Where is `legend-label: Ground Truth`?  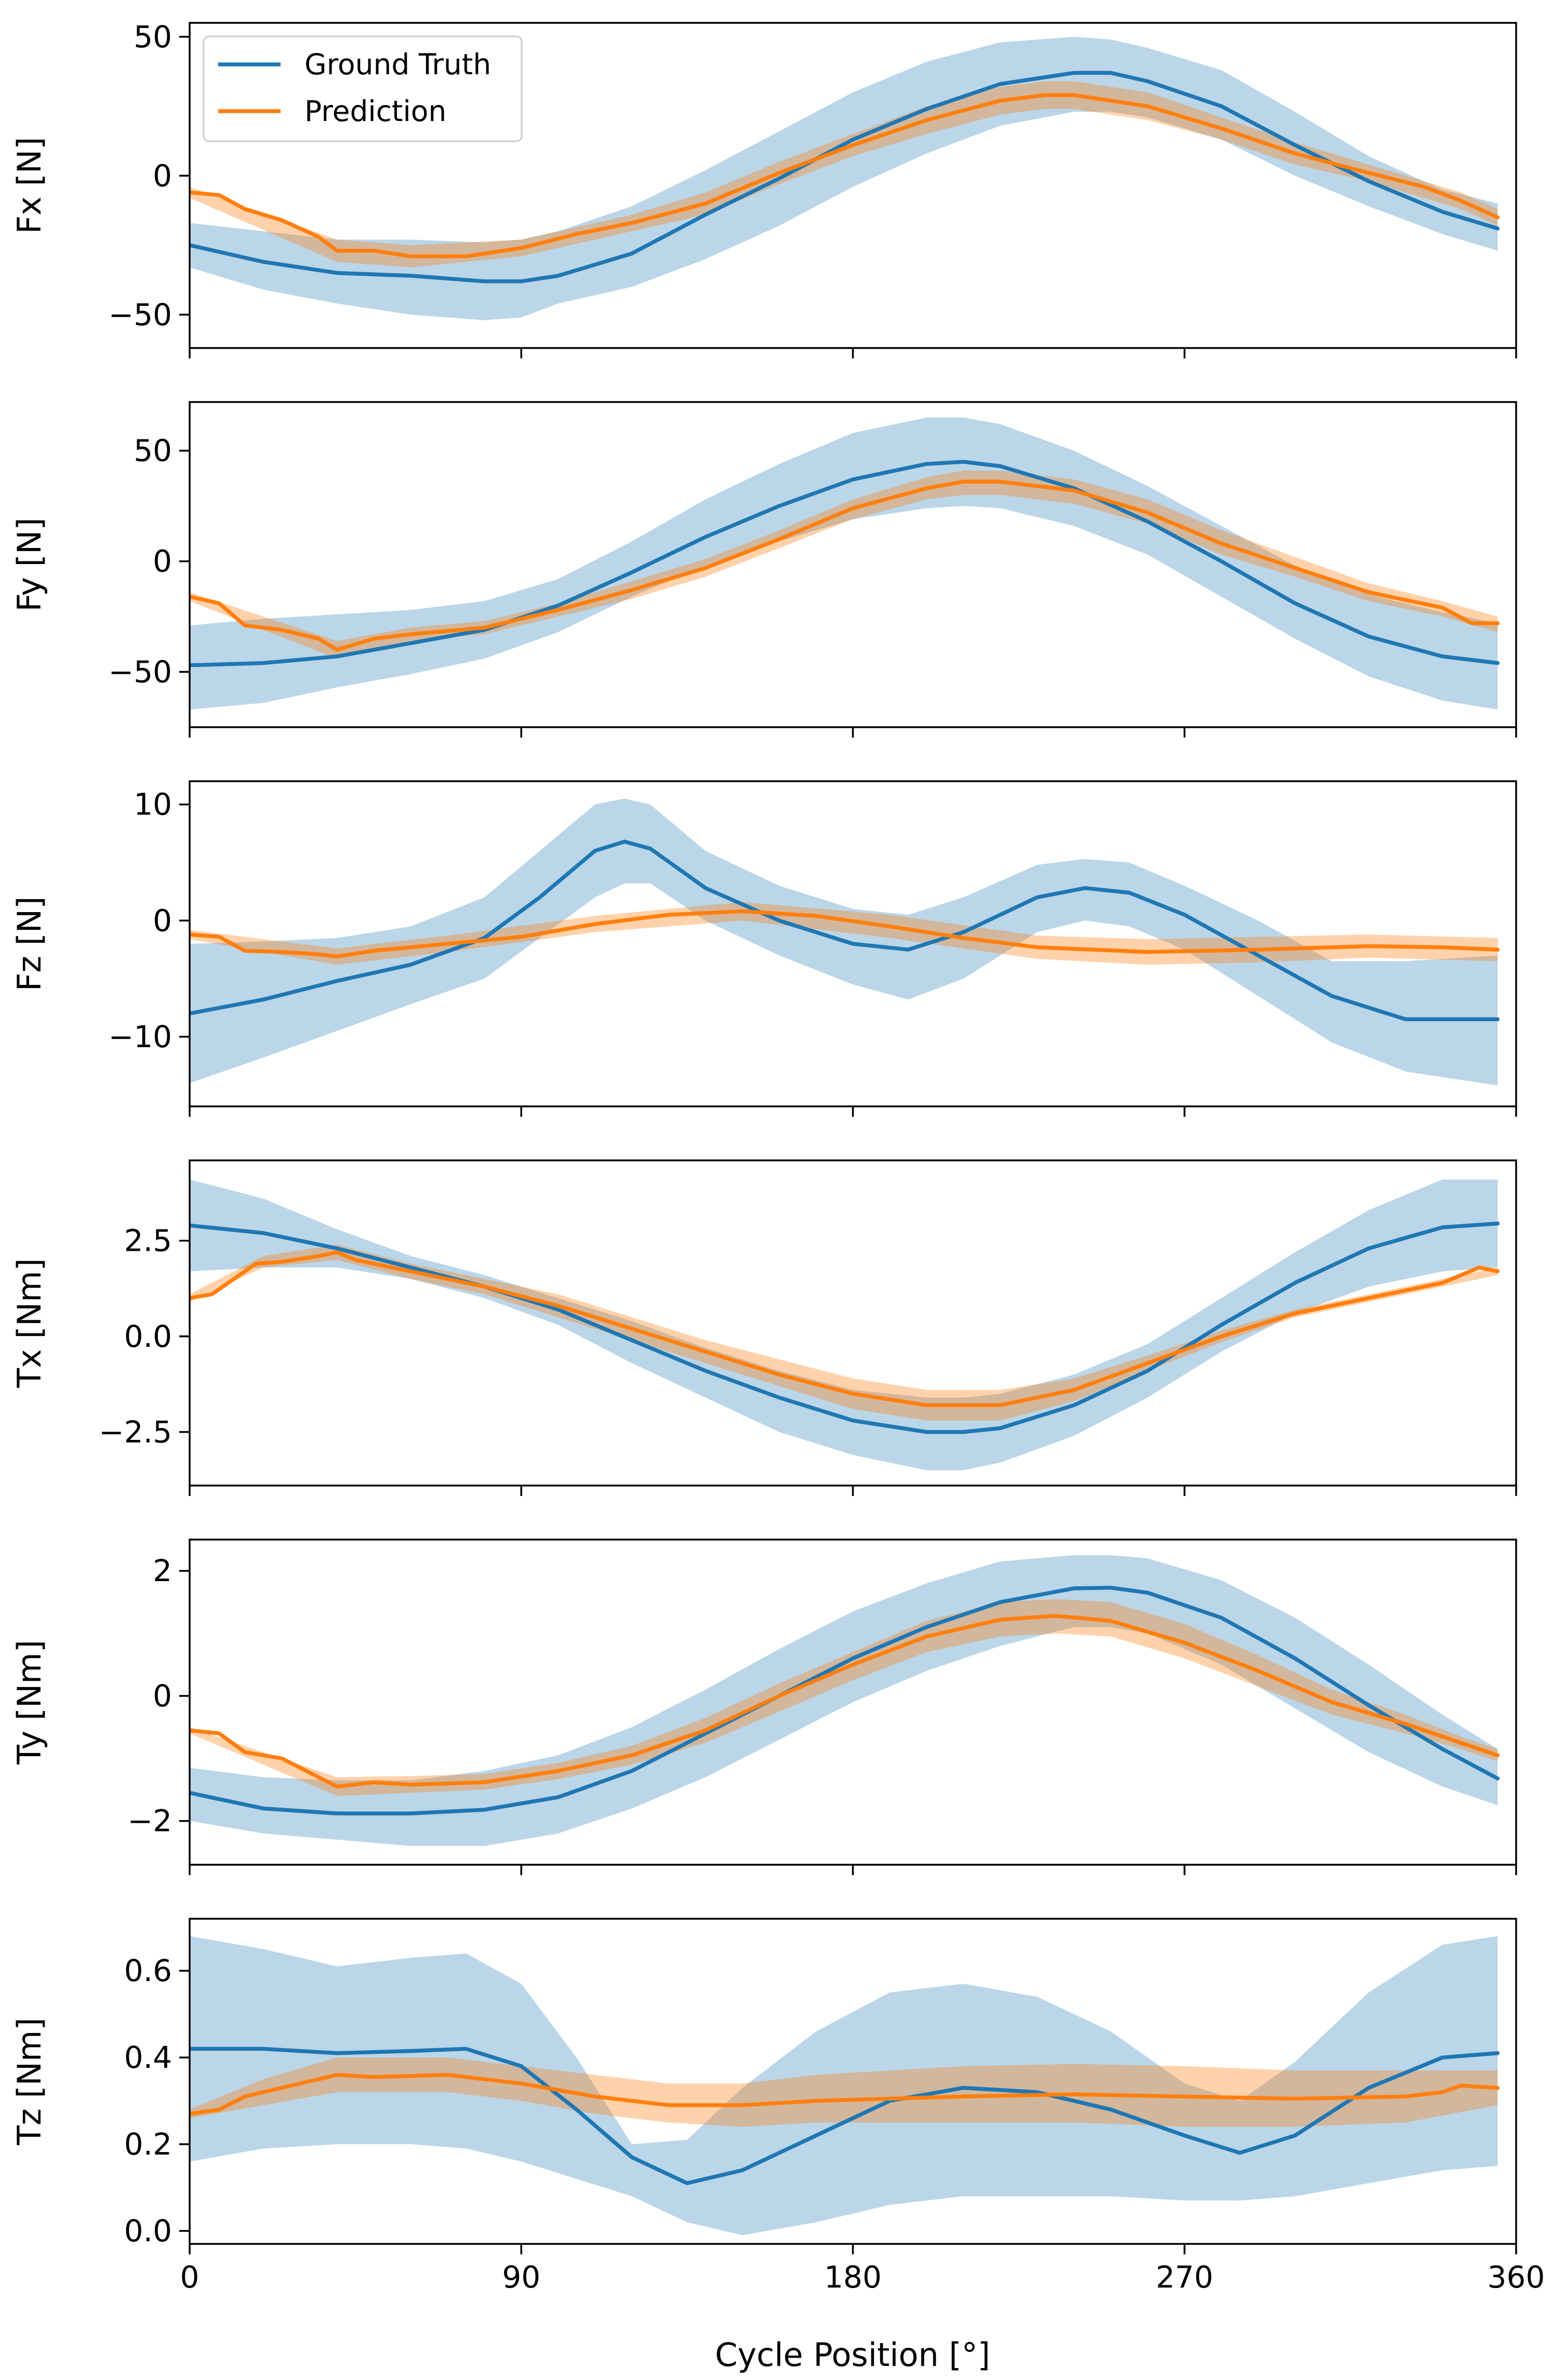
legend-label: Ground Truth is located at coordinates (398, 64).